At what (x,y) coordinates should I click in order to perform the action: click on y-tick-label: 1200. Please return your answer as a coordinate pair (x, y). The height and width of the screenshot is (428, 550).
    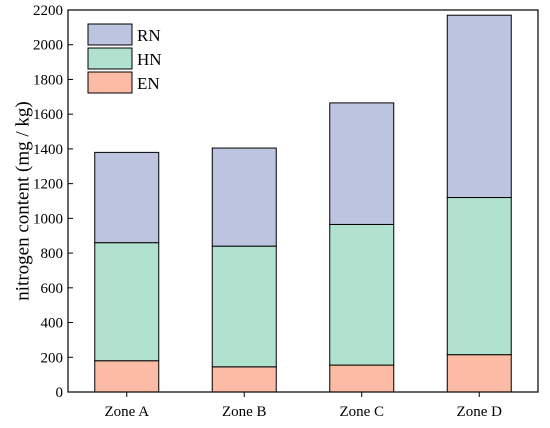
    Looking at the image, I should click on (48, 185).